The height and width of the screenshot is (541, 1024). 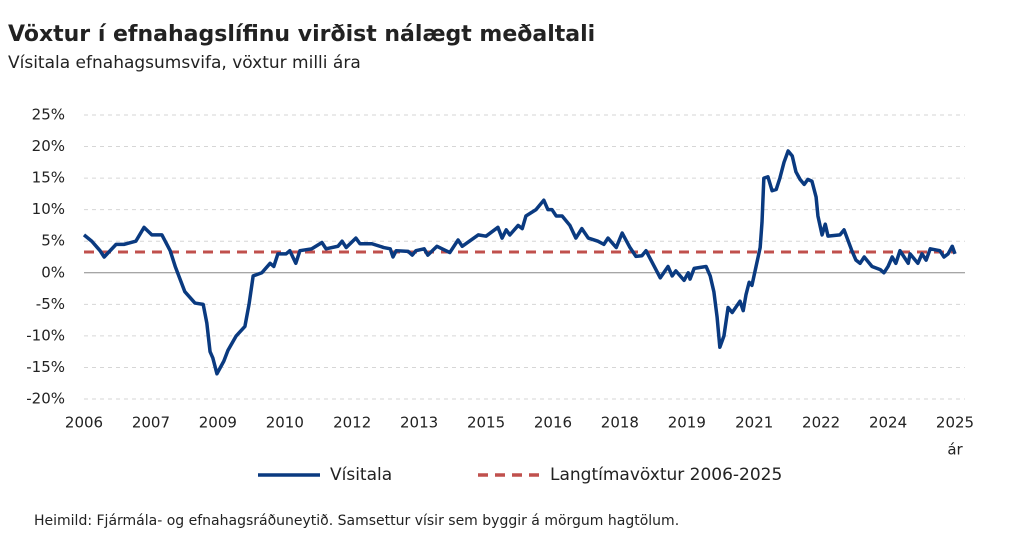 I want to click on y-tick-label: 0%, so click(x=53, y=272).